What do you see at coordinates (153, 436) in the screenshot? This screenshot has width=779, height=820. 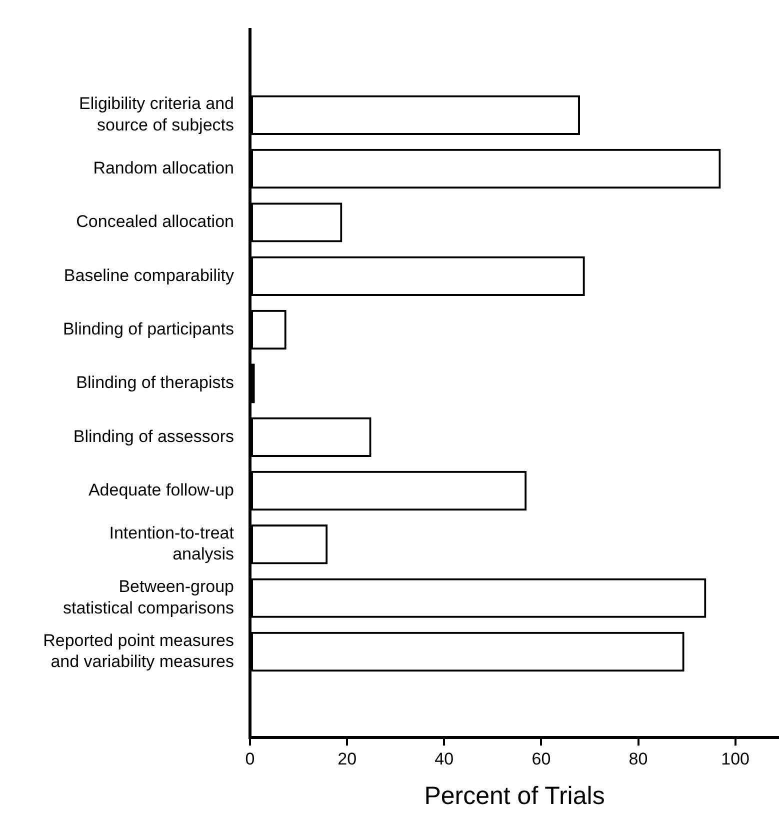 I see `y-tick-label: Blinding of assessors` at bounding box center [153, 436].